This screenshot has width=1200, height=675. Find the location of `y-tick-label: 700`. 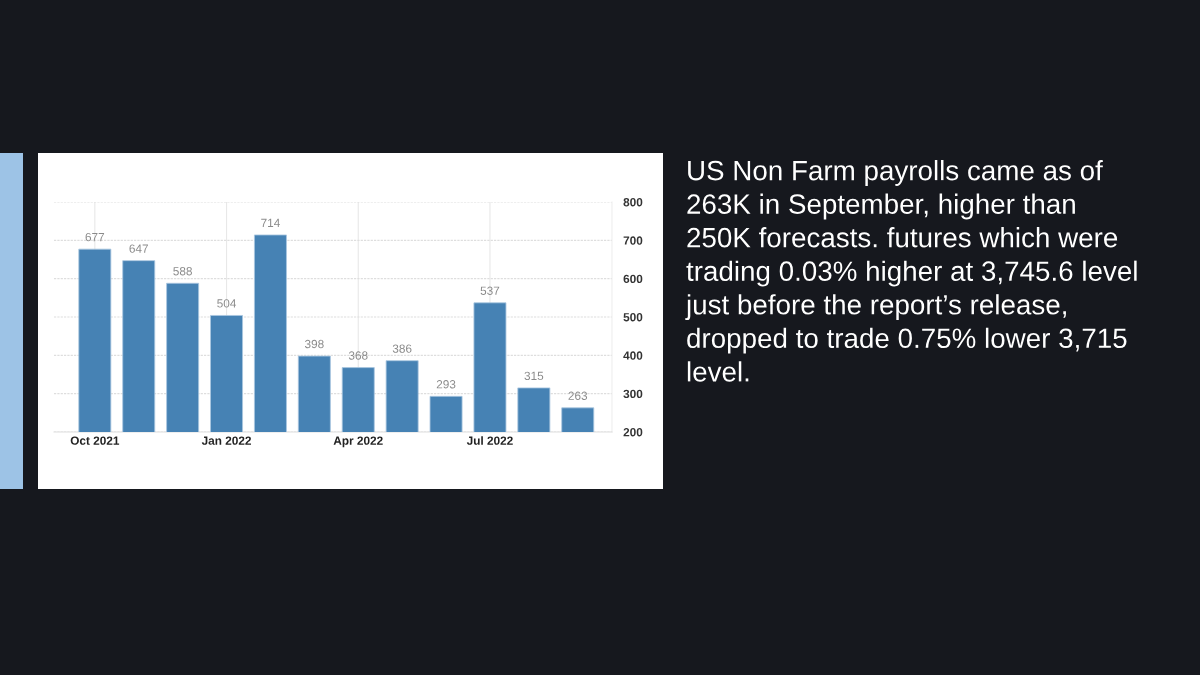

y-tick-label: 700 is located at coordinates (633, 240).